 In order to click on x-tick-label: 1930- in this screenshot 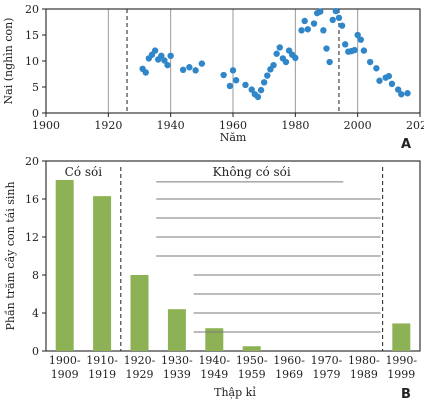, I will do `click(177, 360)`.